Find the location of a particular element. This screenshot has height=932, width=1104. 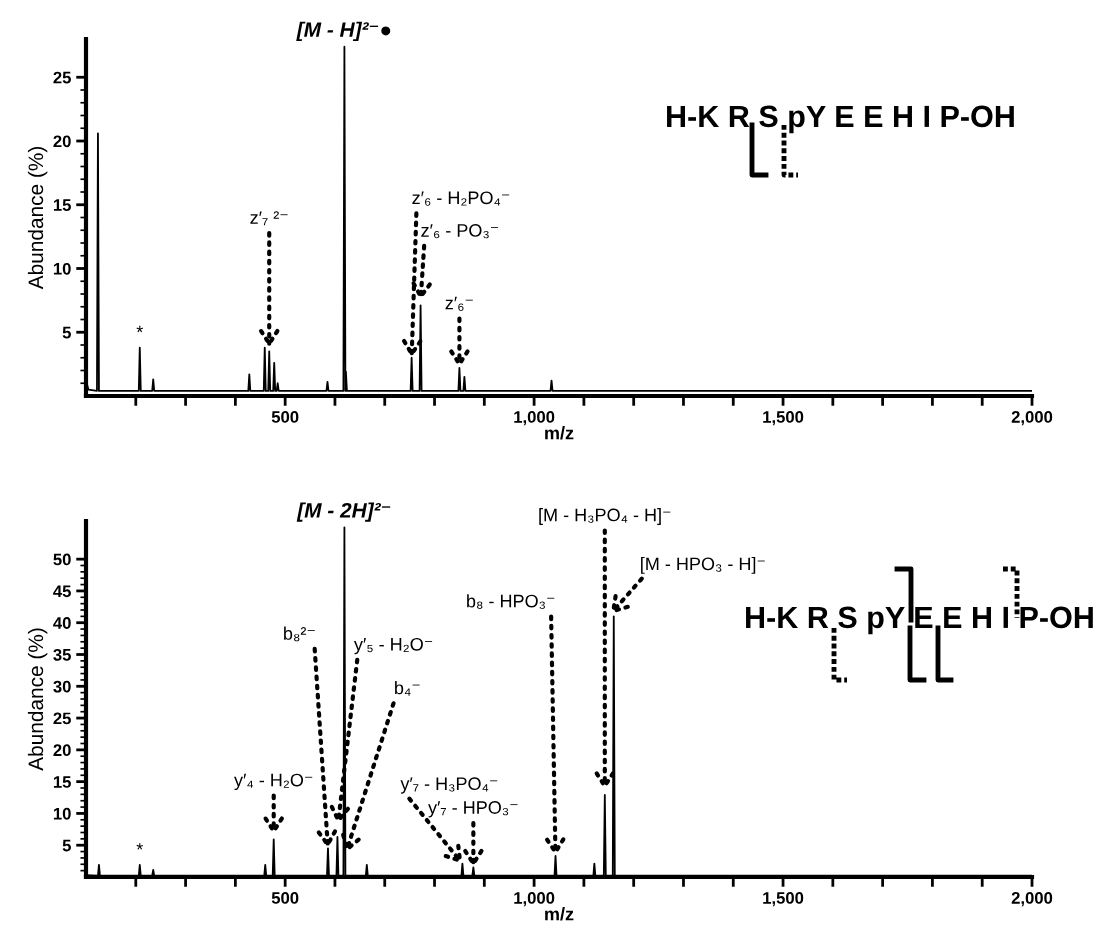

annotation: y′₄ - H₂O⁻ is located at coordinates (273, 782).